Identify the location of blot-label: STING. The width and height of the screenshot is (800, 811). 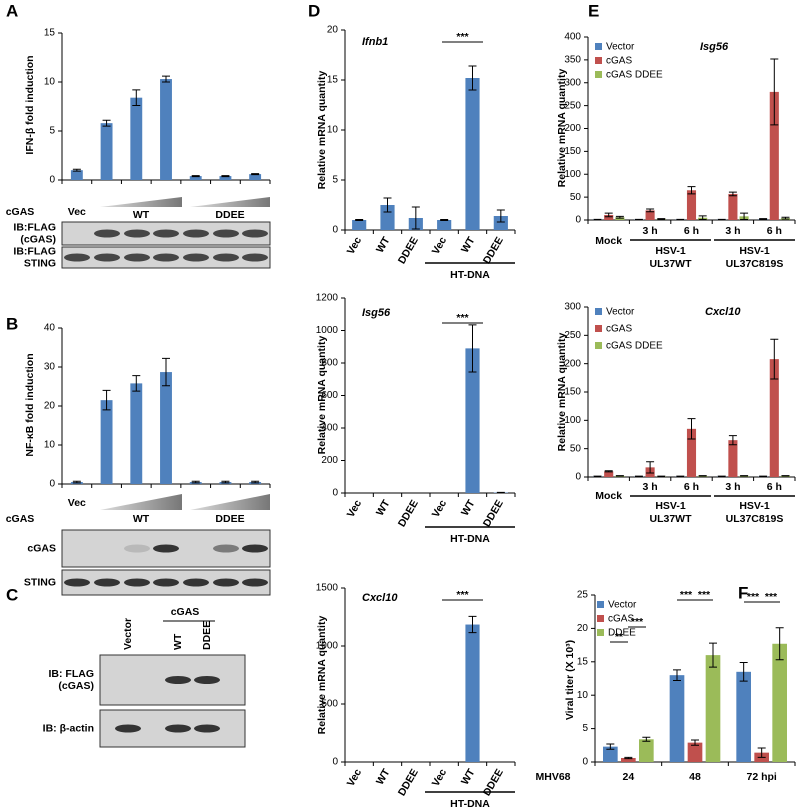
(40, 582).